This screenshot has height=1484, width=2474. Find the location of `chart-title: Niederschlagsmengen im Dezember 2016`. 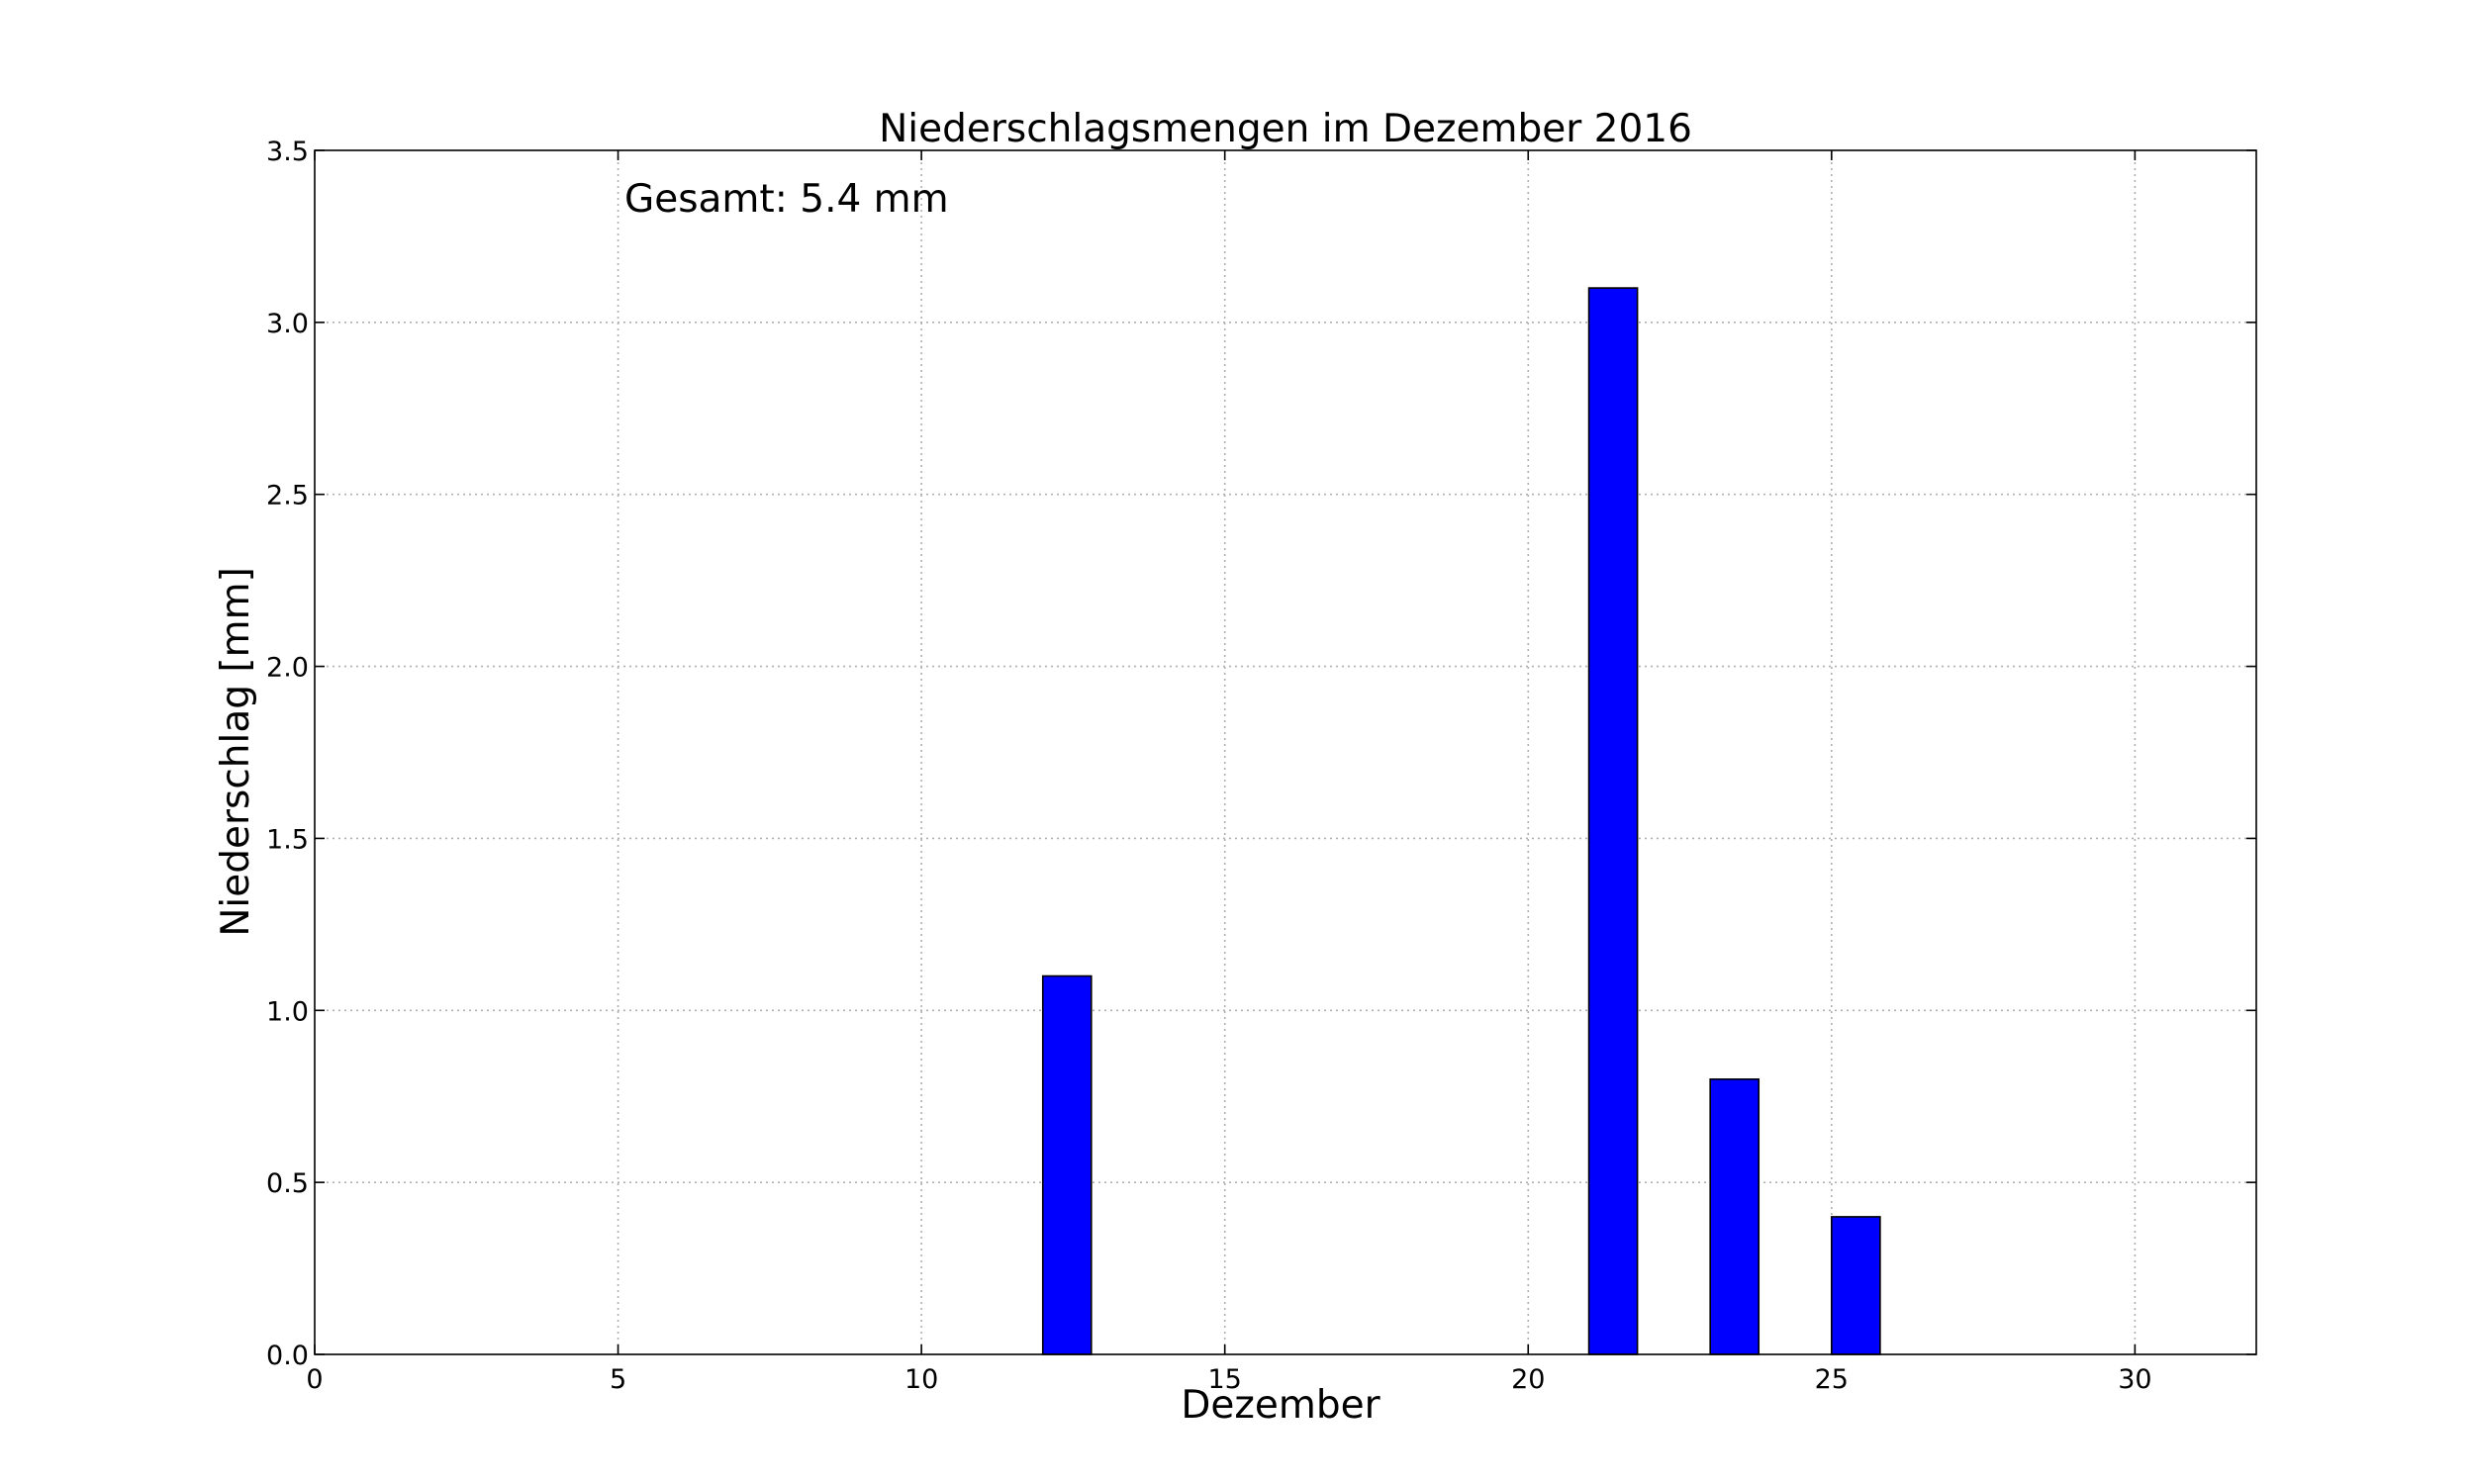

chart-title: Niederschlagsmengen im Dezember 2016 is located at coordinates (1286, 129).